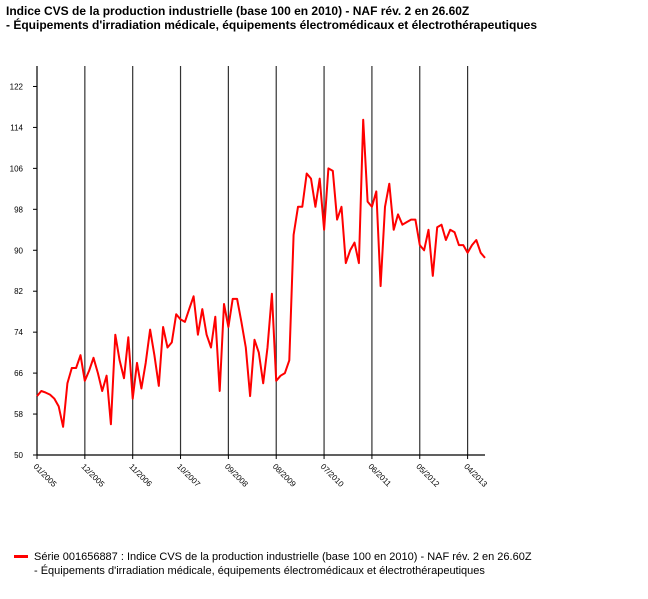 The image size is (648, 599). What do you see at coordinates (140, 475) in the screenshot?
I see `x-tick-label: 11/2006` at bounding box center [140, 475].